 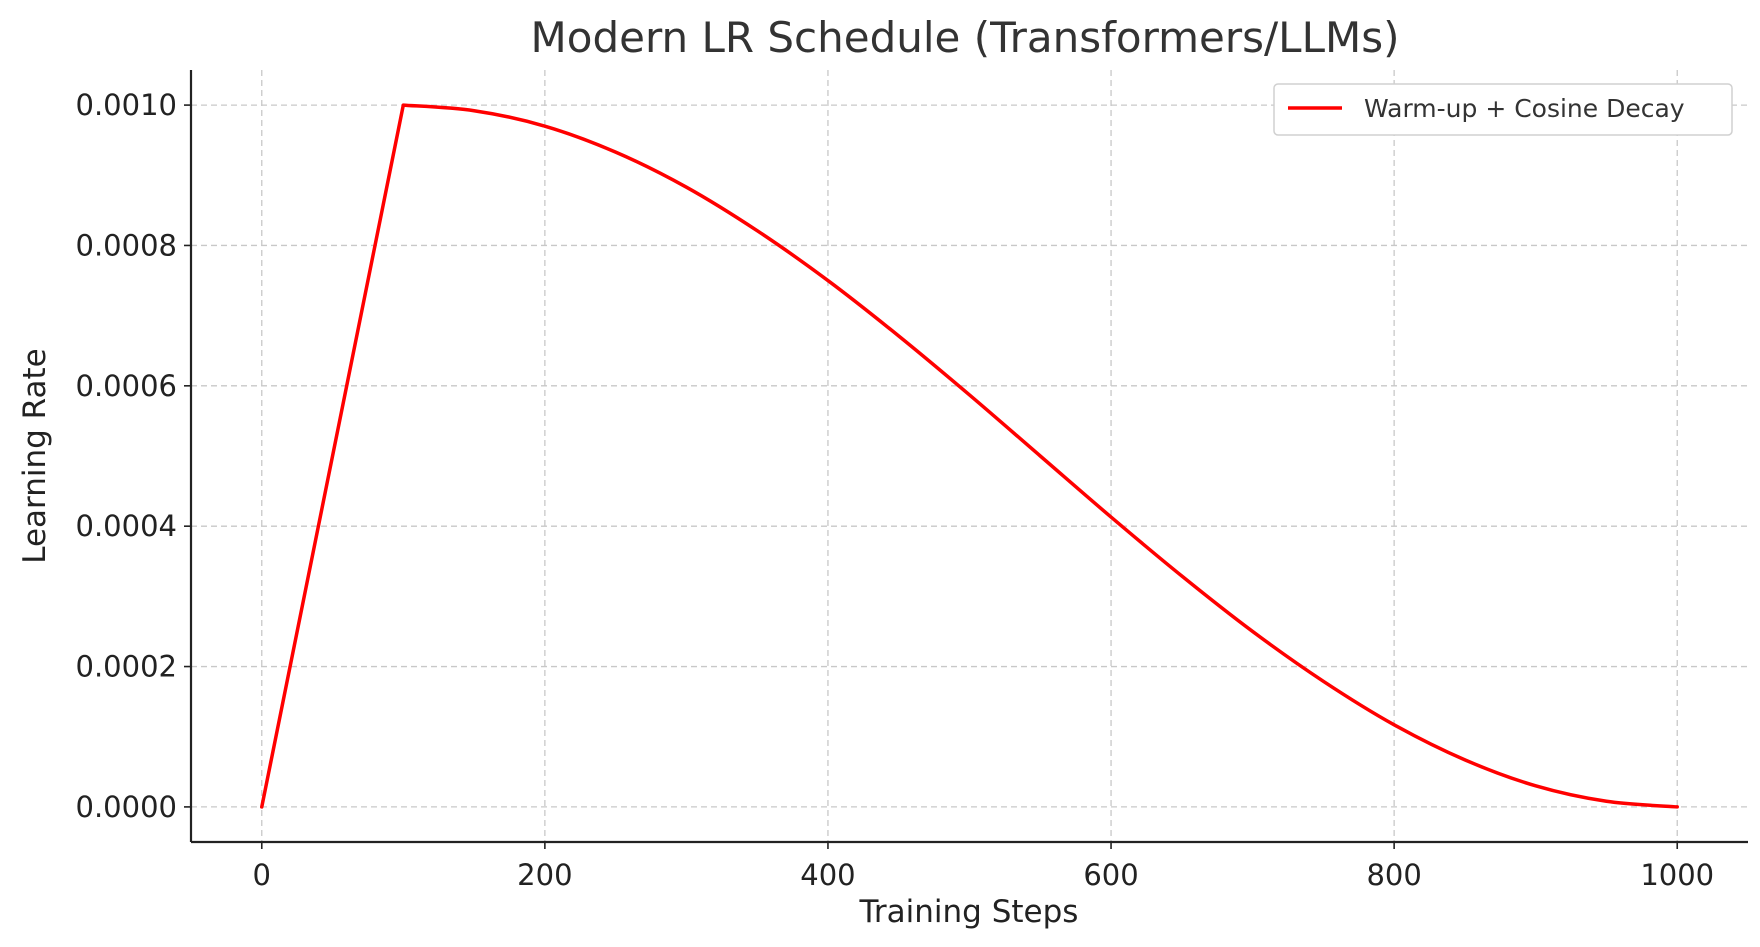 I want to click on y-ticks: 0.0000 0.0002 0.0004 0.0006 0.0008 0.0010, so click(x=133, y=456).